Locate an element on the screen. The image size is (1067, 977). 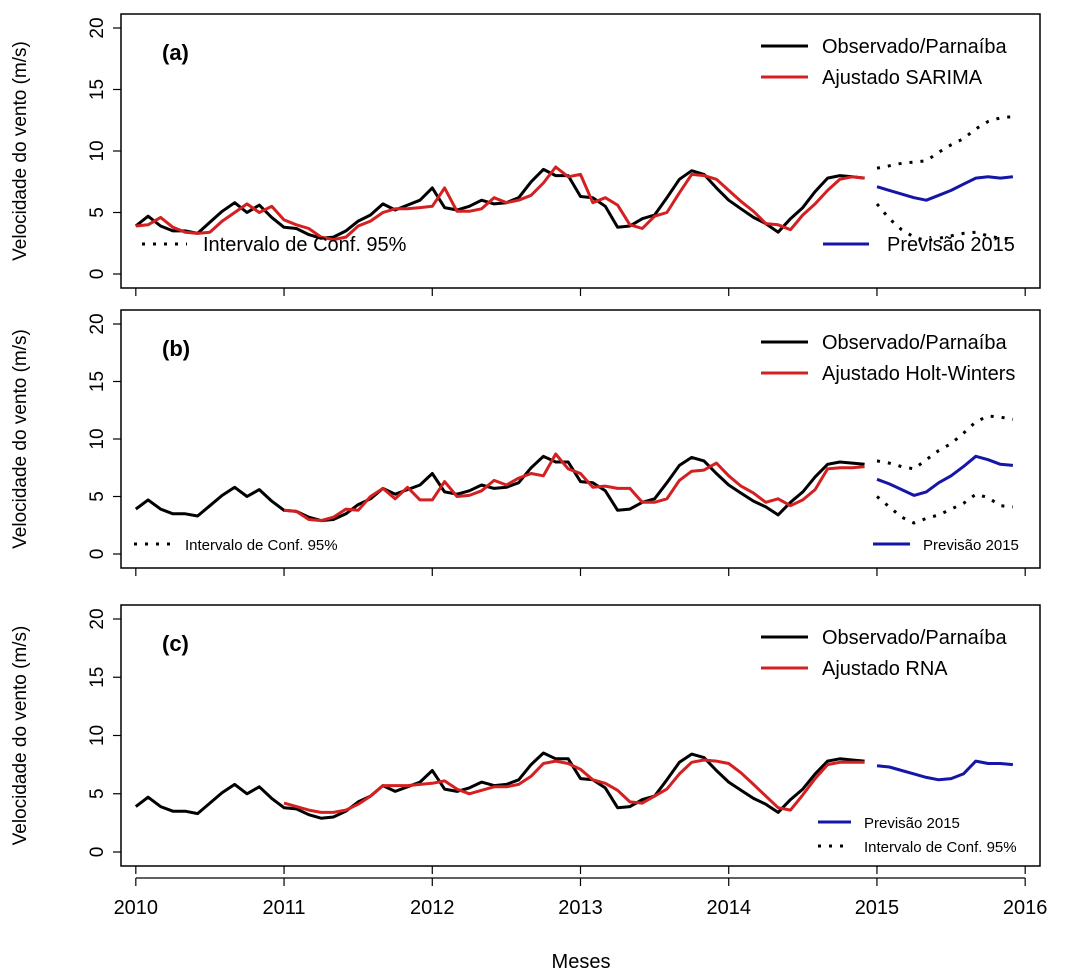
panel-label: (b) is located at coordinates (176, 348).